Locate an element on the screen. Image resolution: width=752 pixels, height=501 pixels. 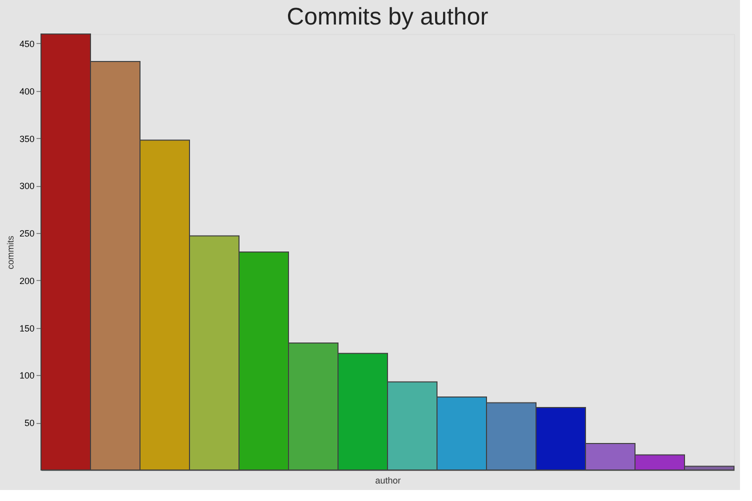
y-tick-label: 450 is located at coordinates (26, 43).